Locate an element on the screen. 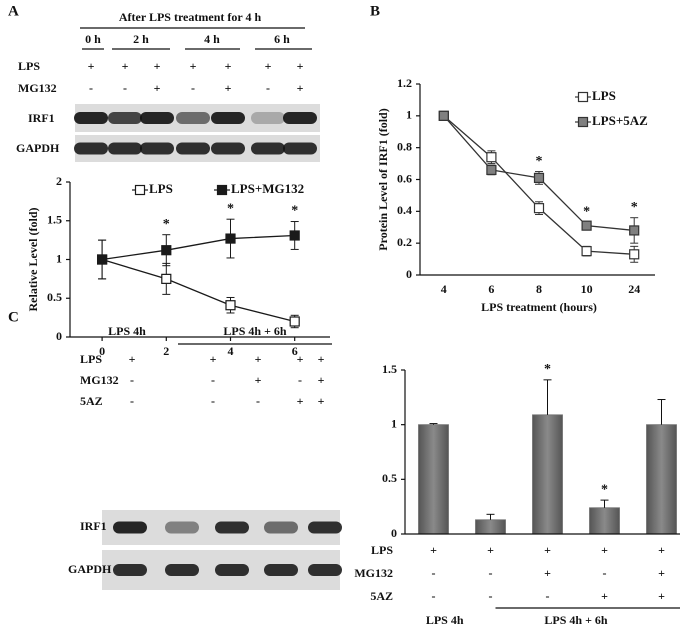  y-axis-label: Protein Level of IRF1 (fold) is located at coordinates (383, 179).